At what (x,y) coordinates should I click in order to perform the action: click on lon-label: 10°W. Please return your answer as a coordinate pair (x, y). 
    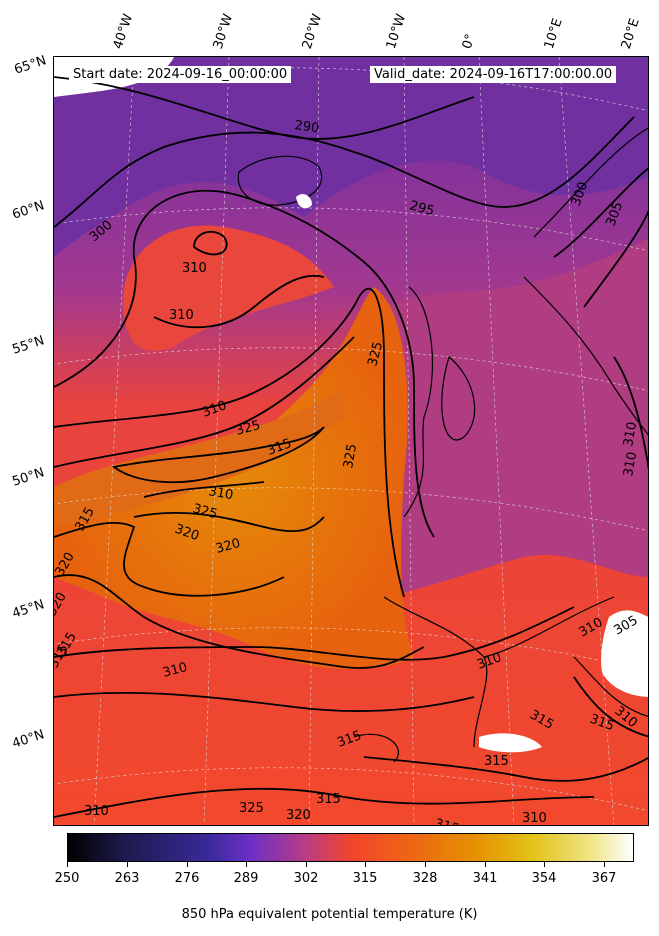
    Looking at the image, I should click on (396, 31).